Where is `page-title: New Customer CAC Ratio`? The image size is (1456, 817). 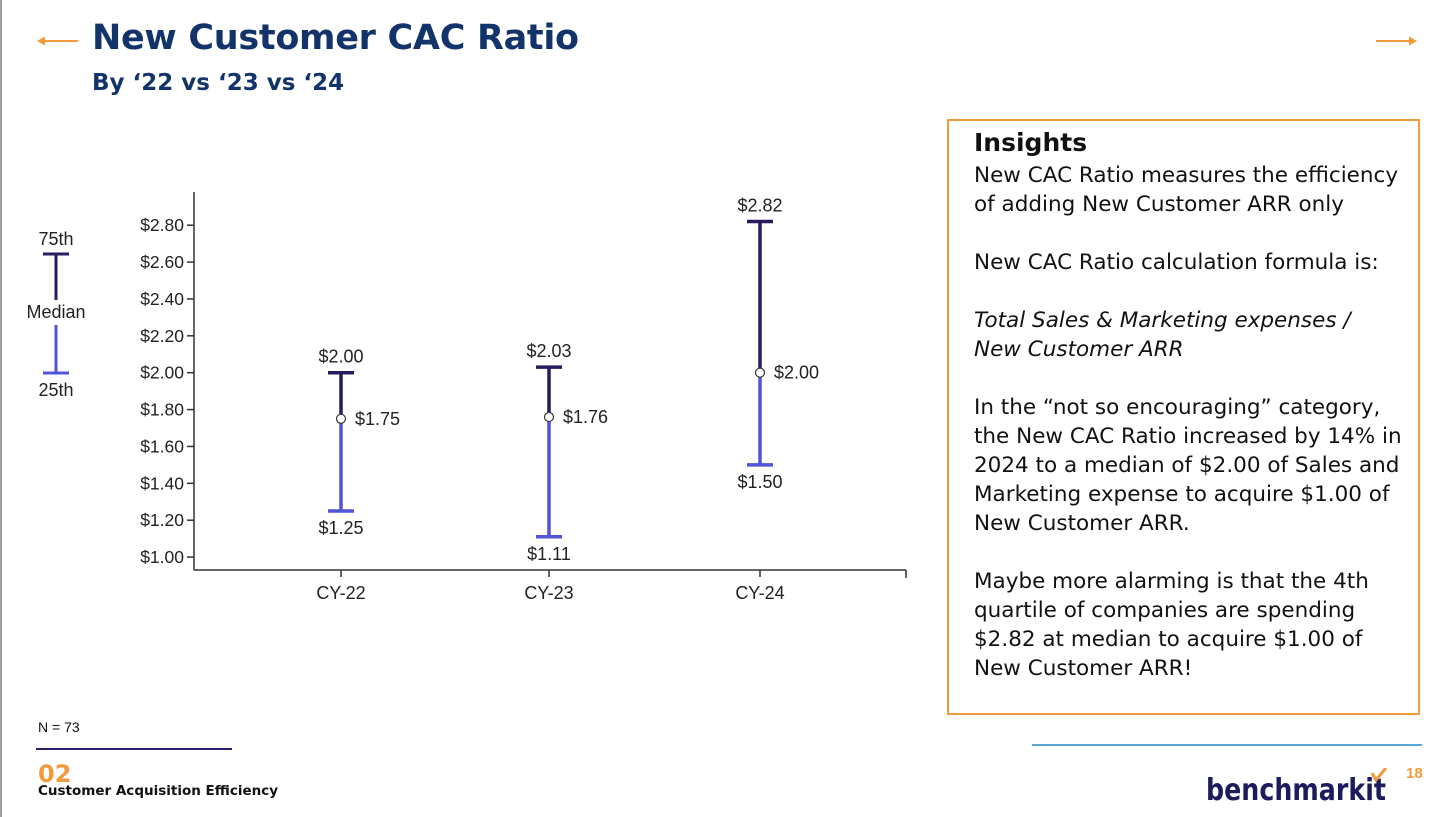
page-title: New Customer CAC Ratio is located at coordinates (335, 38).